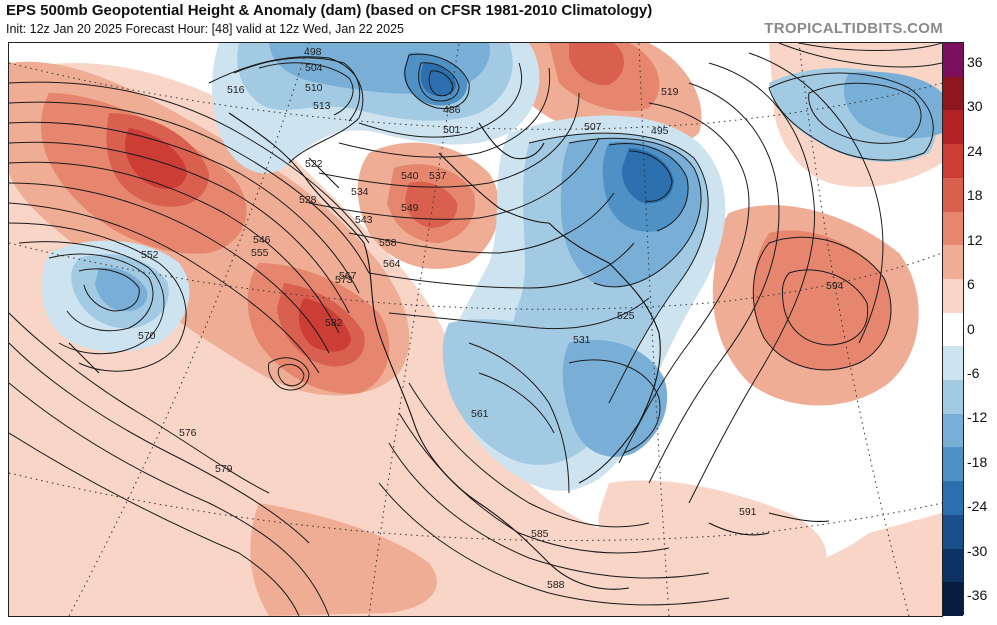 This screenshot has height=625, width=997. Describe the element at coordinates (392, 264) in the screenshot. I see `contour-label: 564` at that location.